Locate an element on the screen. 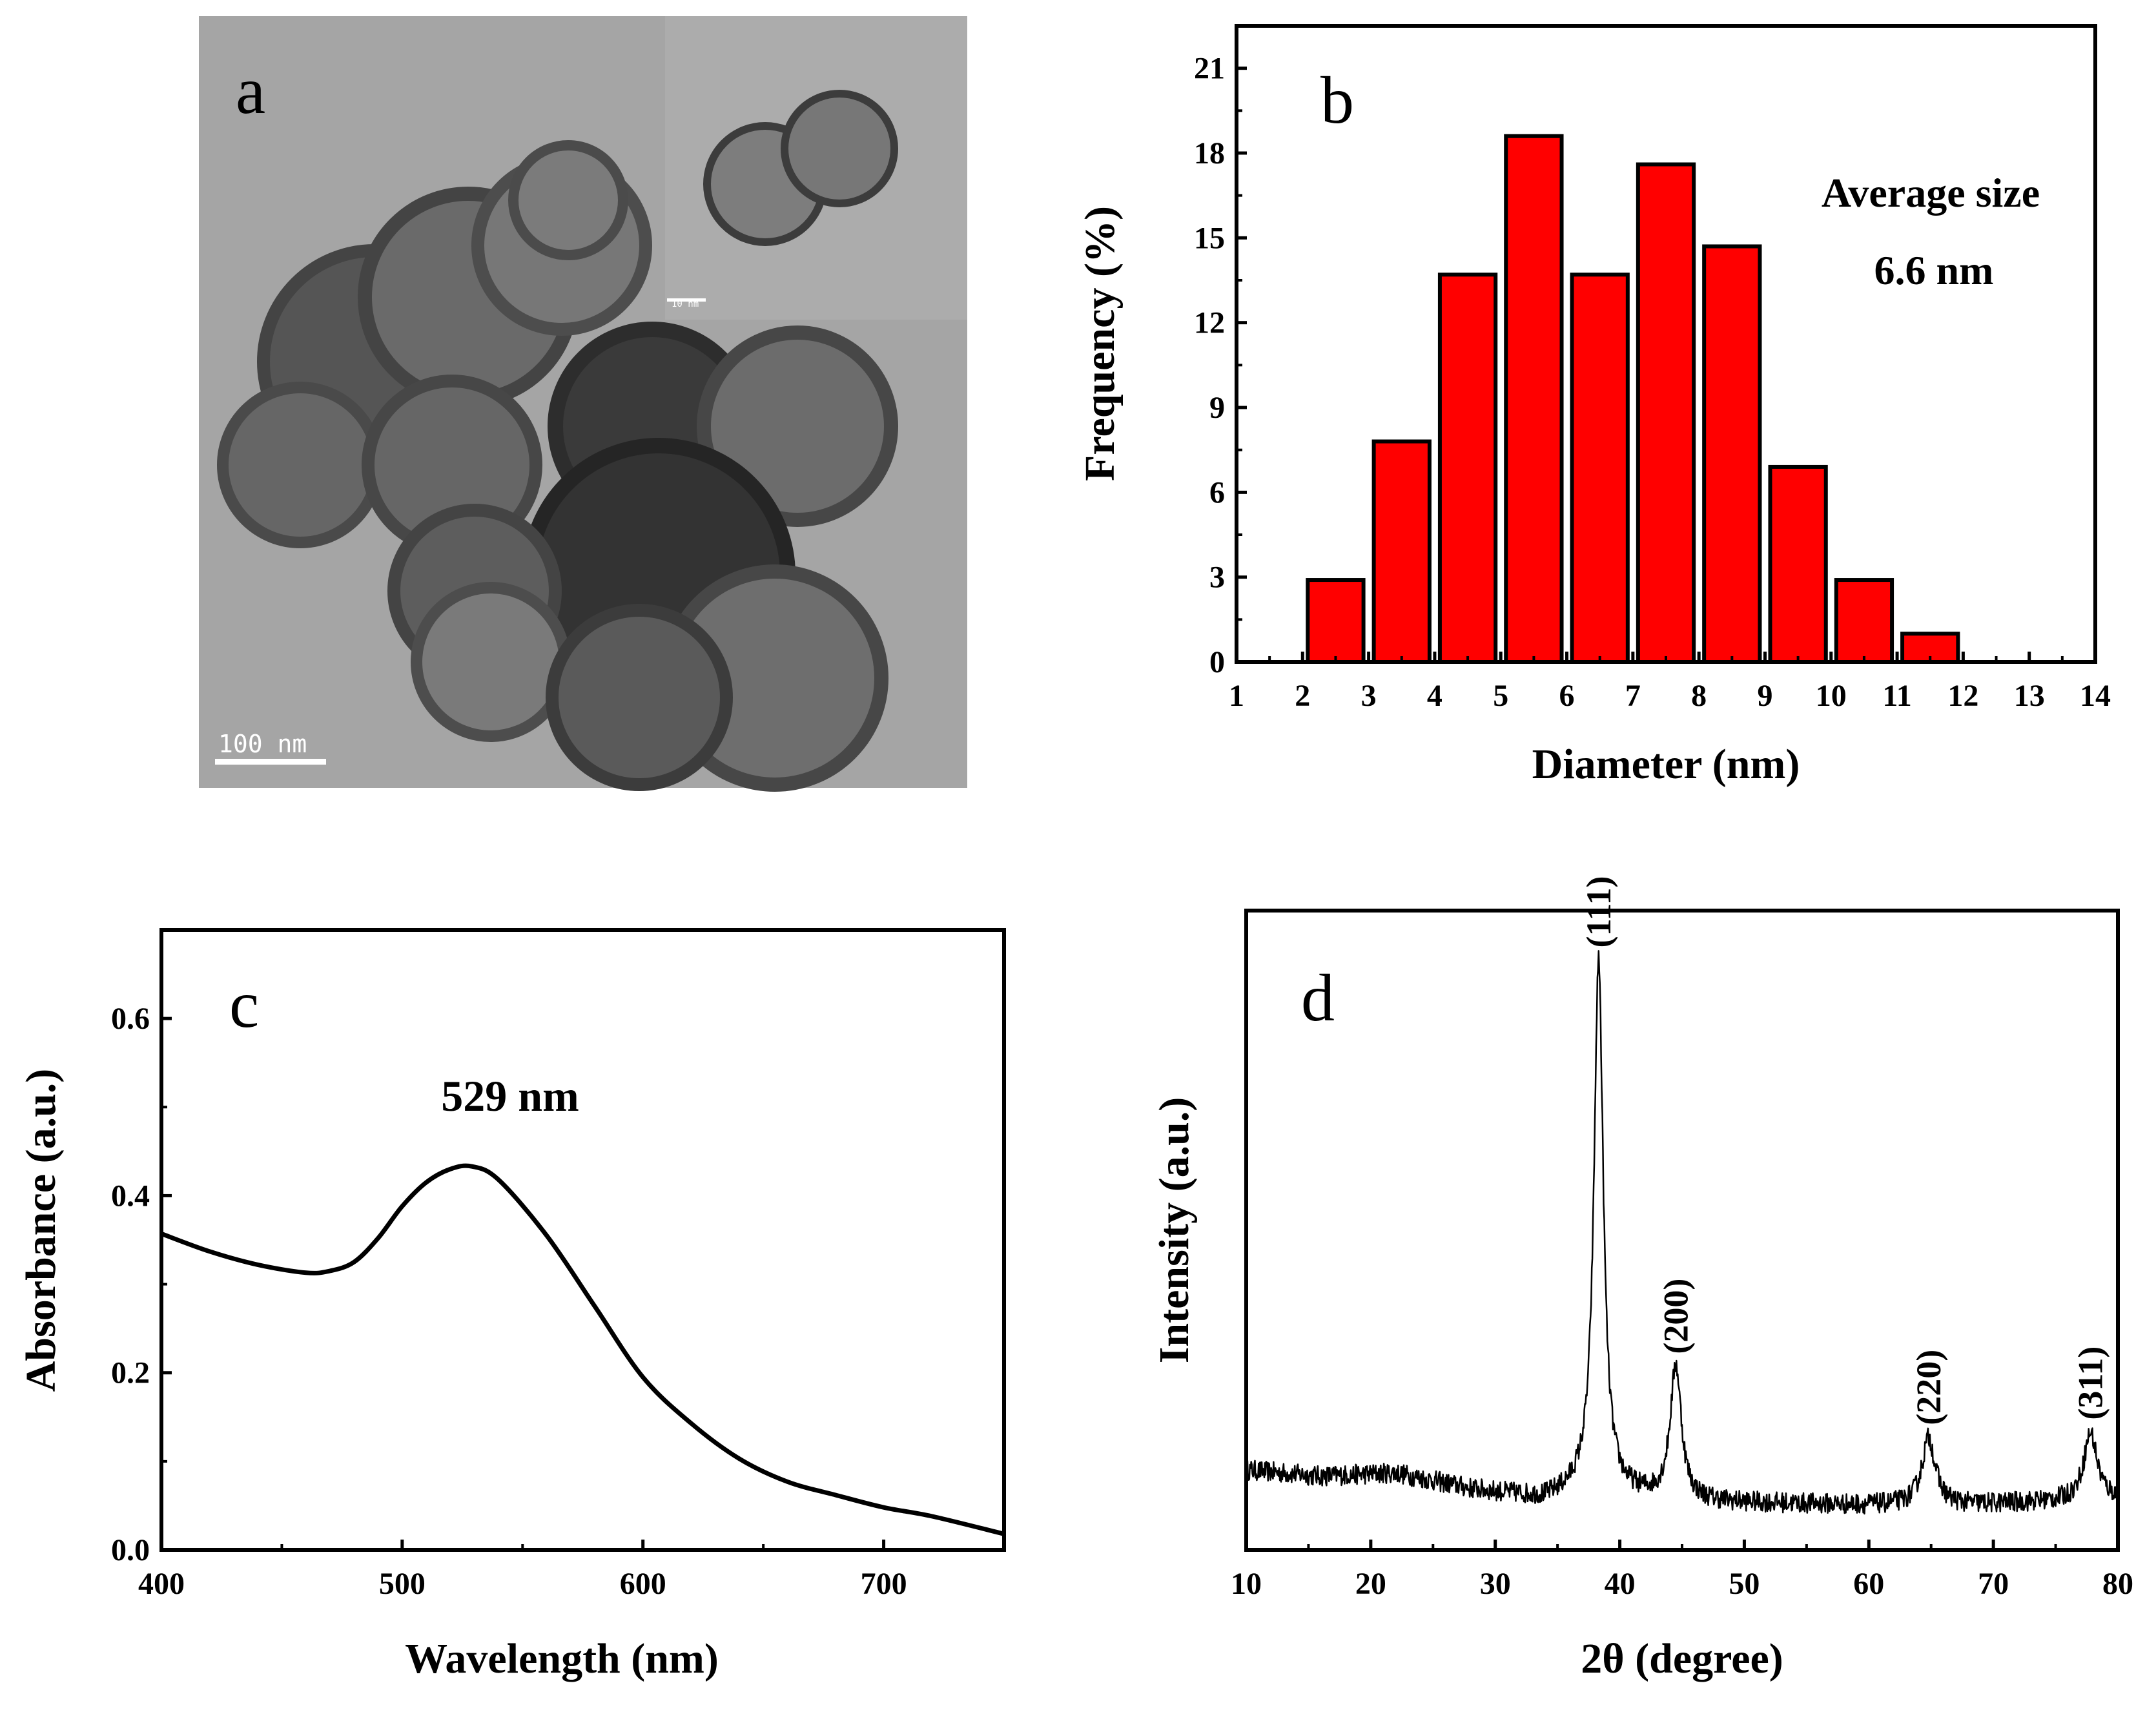 The height and width of the screenshot is (1712, 2156). y-tick-label: 15 is located at coordinates (1210, 238).